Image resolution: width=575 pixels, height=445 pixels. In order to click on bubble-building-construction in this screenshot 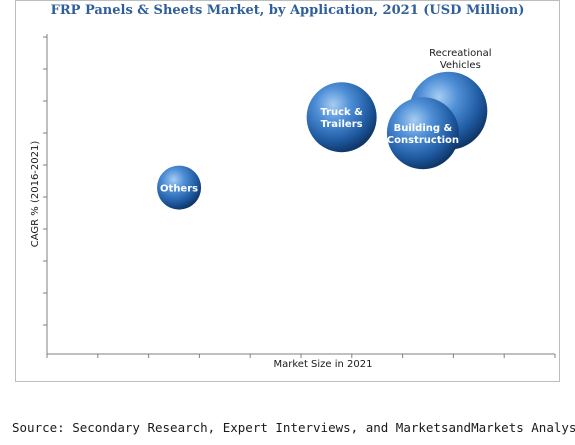, I will do `click(422, 133)`.